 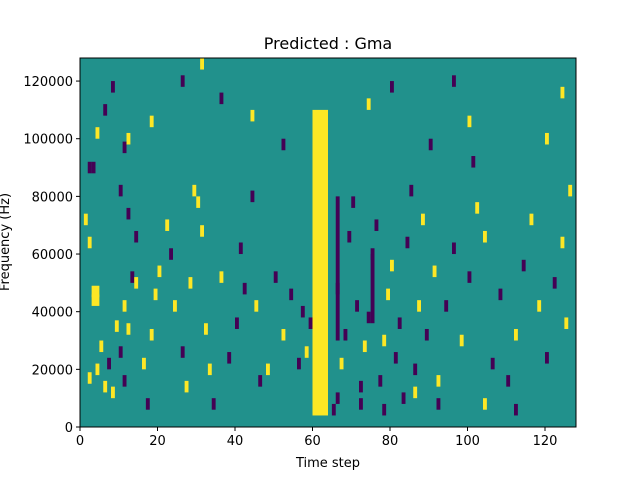 What do you see at coordinates (48, 82) in the screenshot?
I see `y-tick-label: 120000` at bounding box center [48, 82].